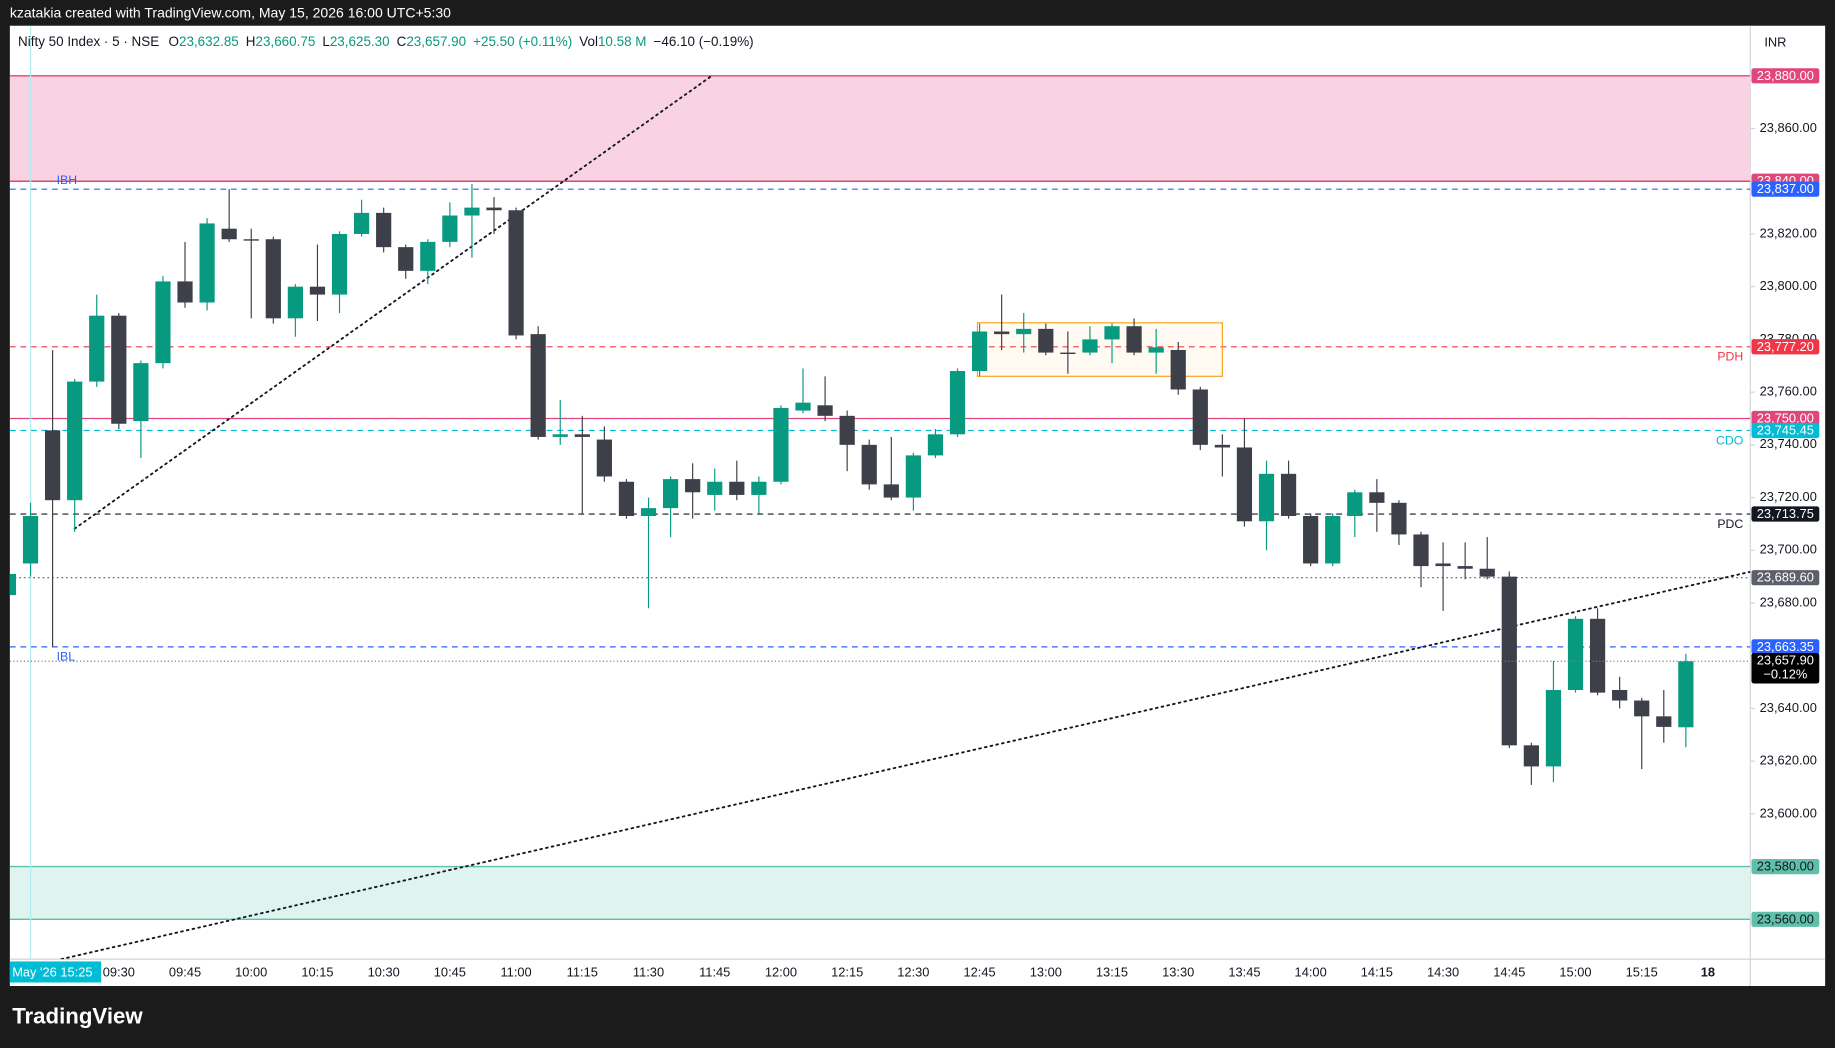 The image size is (1835, 1048). What do you see at coordinates (648, 972) in the screenshot?
I see `x-tick-label: 11:30` at bounding box center [648, 972].